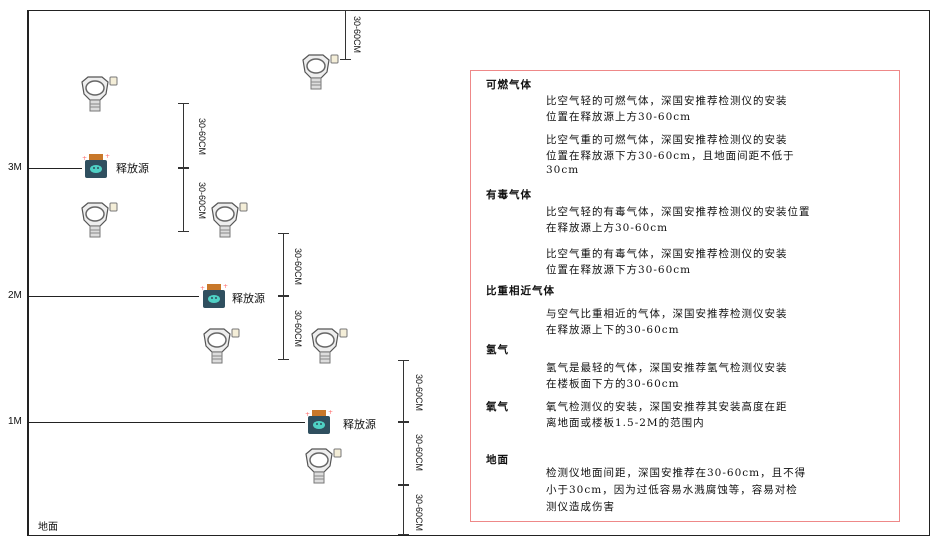  Describe the element at coordinates (580, 507) in the screenshot. I see `guideline-text: 测仪造成伤害` at that location.